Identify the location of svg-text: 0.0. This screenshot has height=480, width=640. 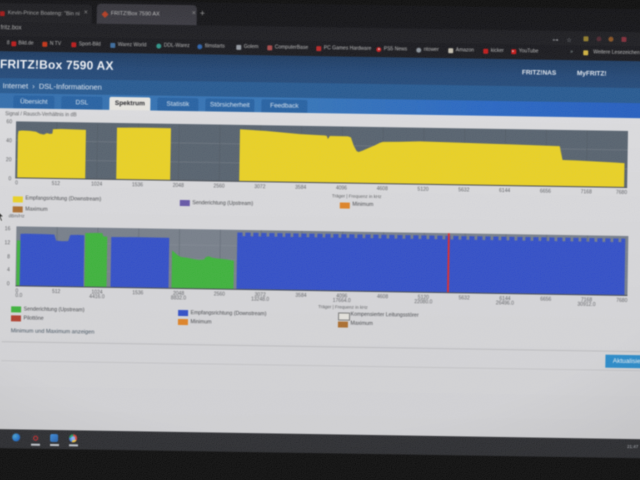
(18, 296).